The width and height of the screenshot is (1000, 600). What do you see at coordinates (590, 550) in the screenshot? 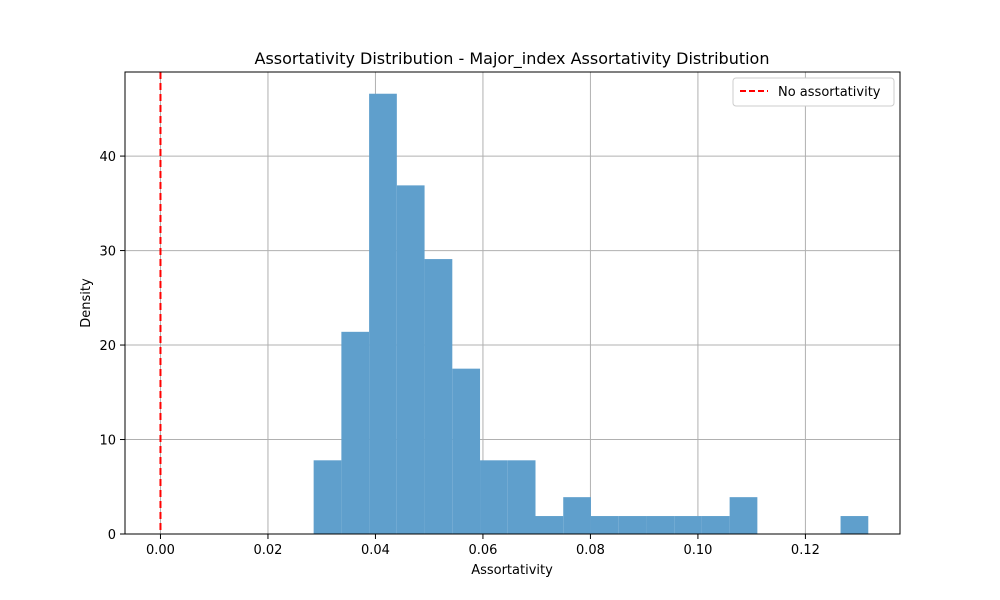
I see `x-tick-label: 0.08` at bounding box center [590, 550].